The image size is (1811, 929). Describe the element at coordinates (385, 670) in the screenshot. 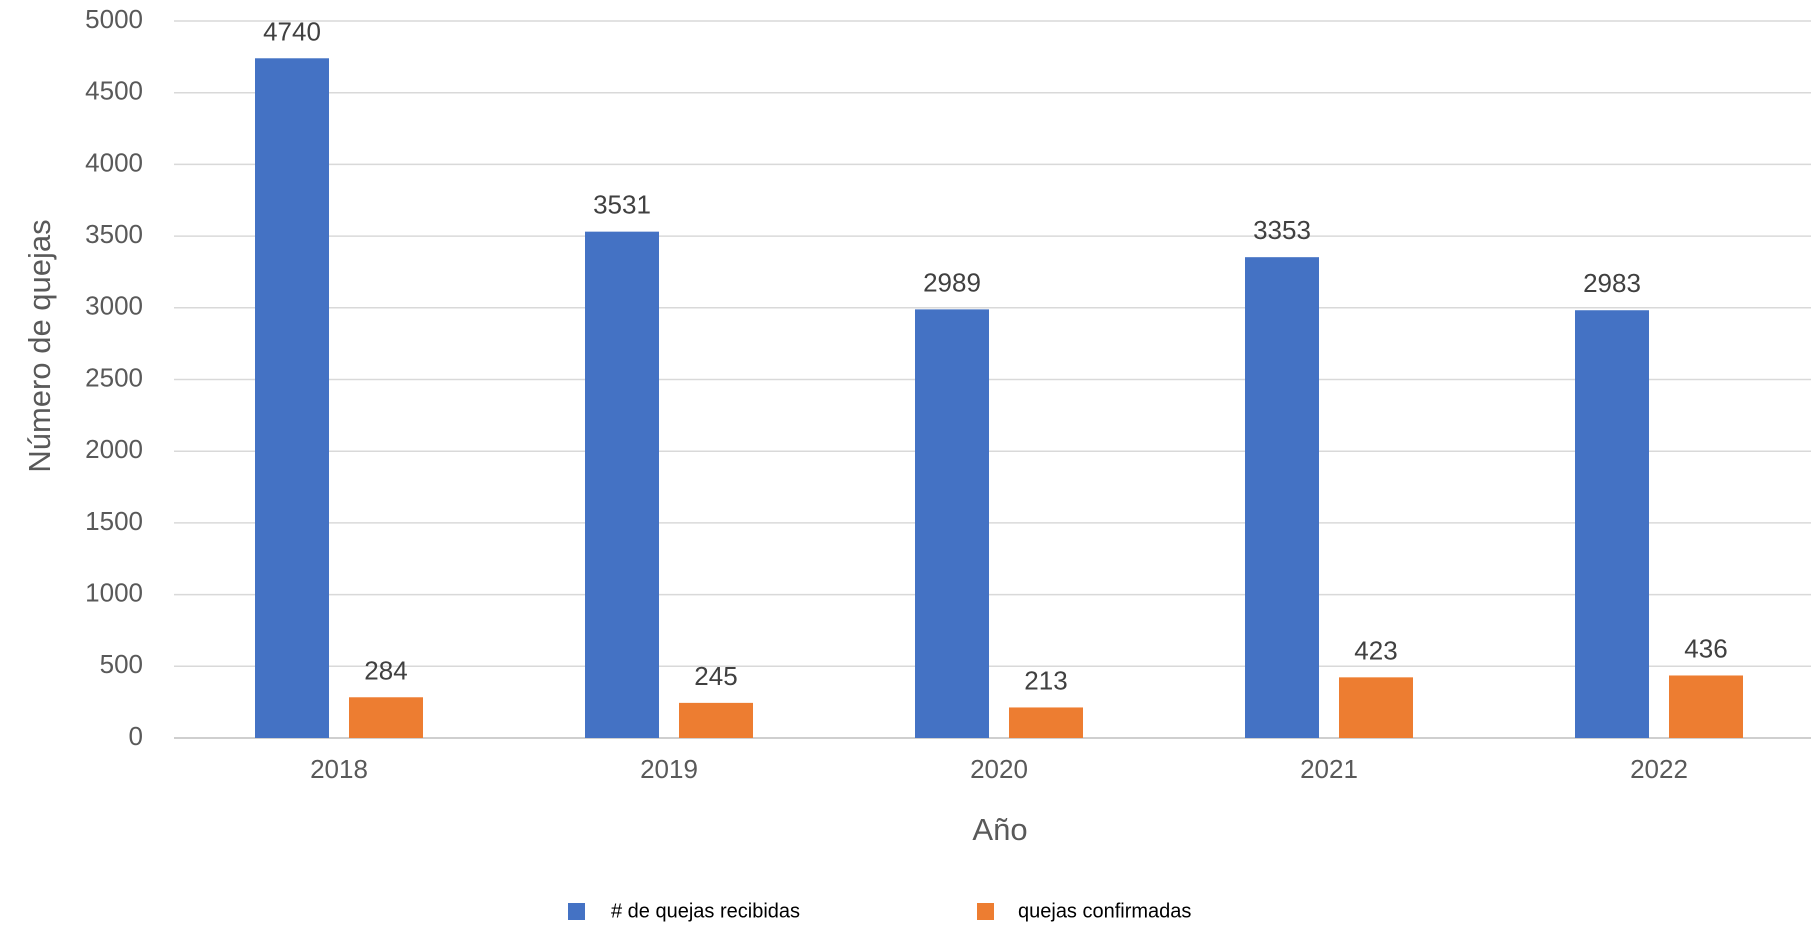

I see `data-label: 284` at that location.